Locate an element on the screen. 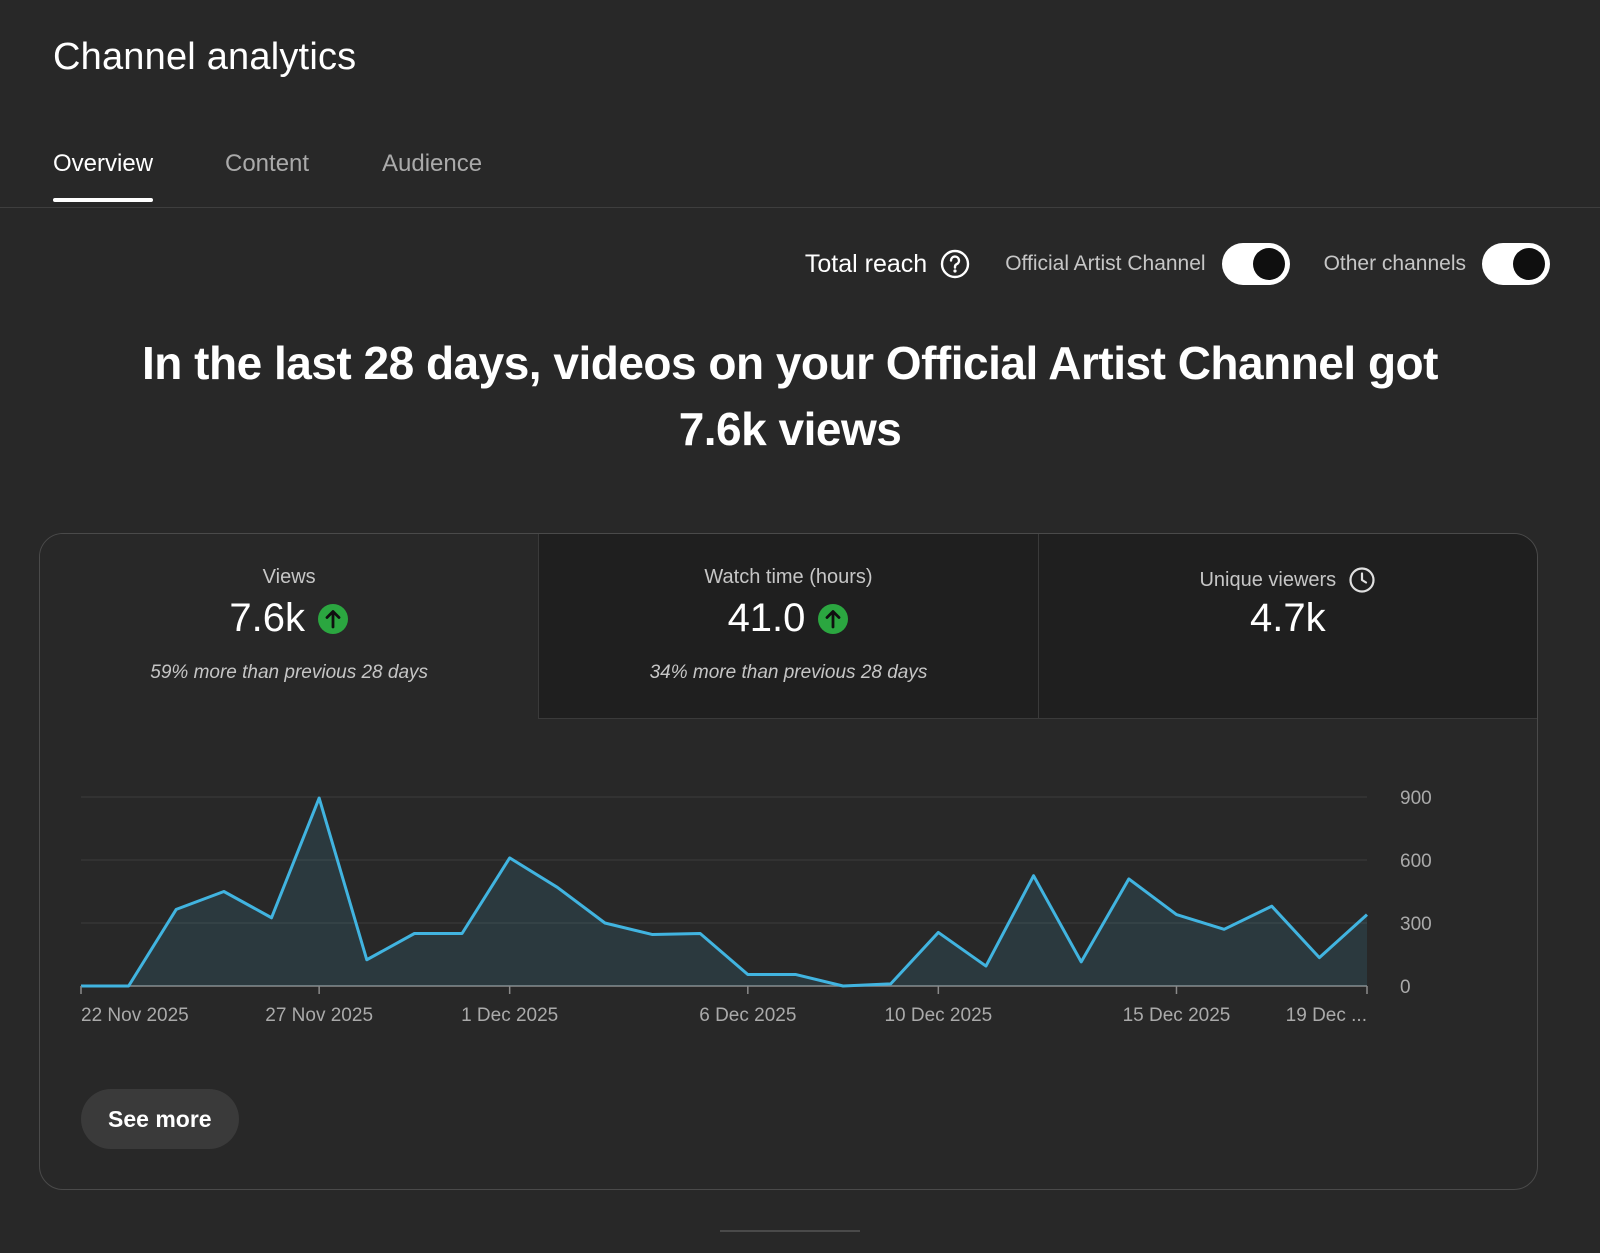 Image resolution: width=1600 pixels, height=1253 pixels. x-tick-label: 22 Nov 2025 is located at coordinates (135, 1015).